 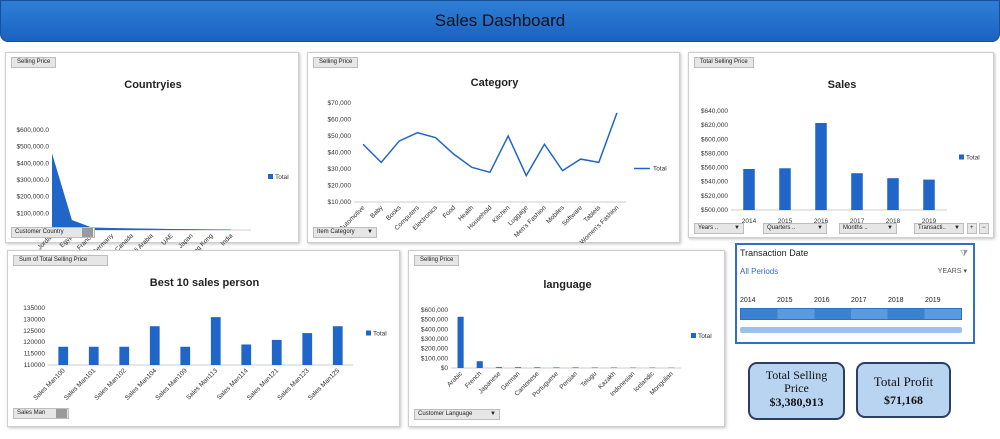 What do you see at coordinates (340, 136) in the screenshot?
I see `y-tick-label: $50,000` at bounding box center [340, 136].